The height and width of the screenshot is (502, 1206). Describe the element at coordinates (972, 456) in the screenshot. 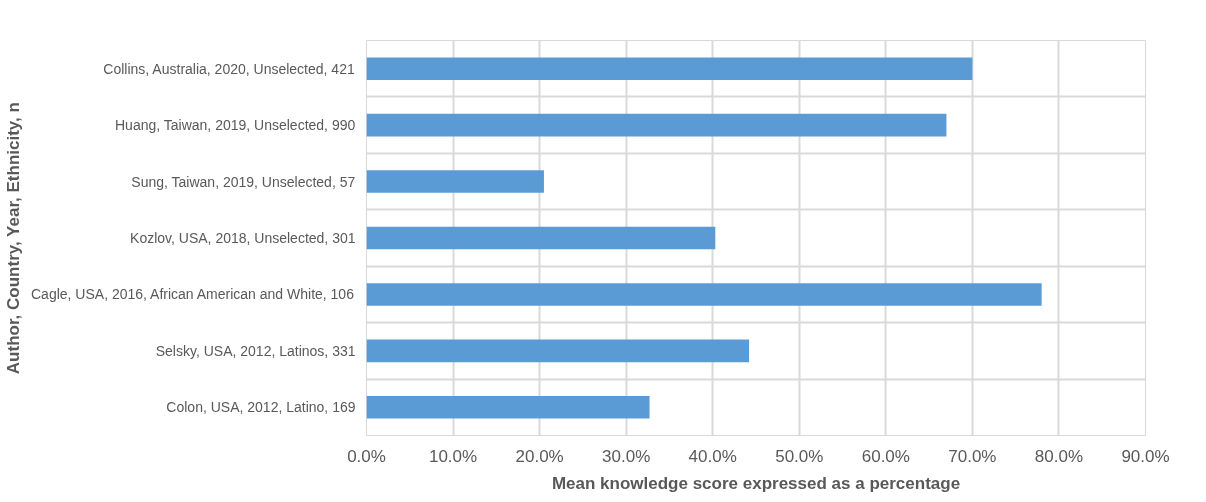

I see `x-tick-label: 70.0%` at that location.